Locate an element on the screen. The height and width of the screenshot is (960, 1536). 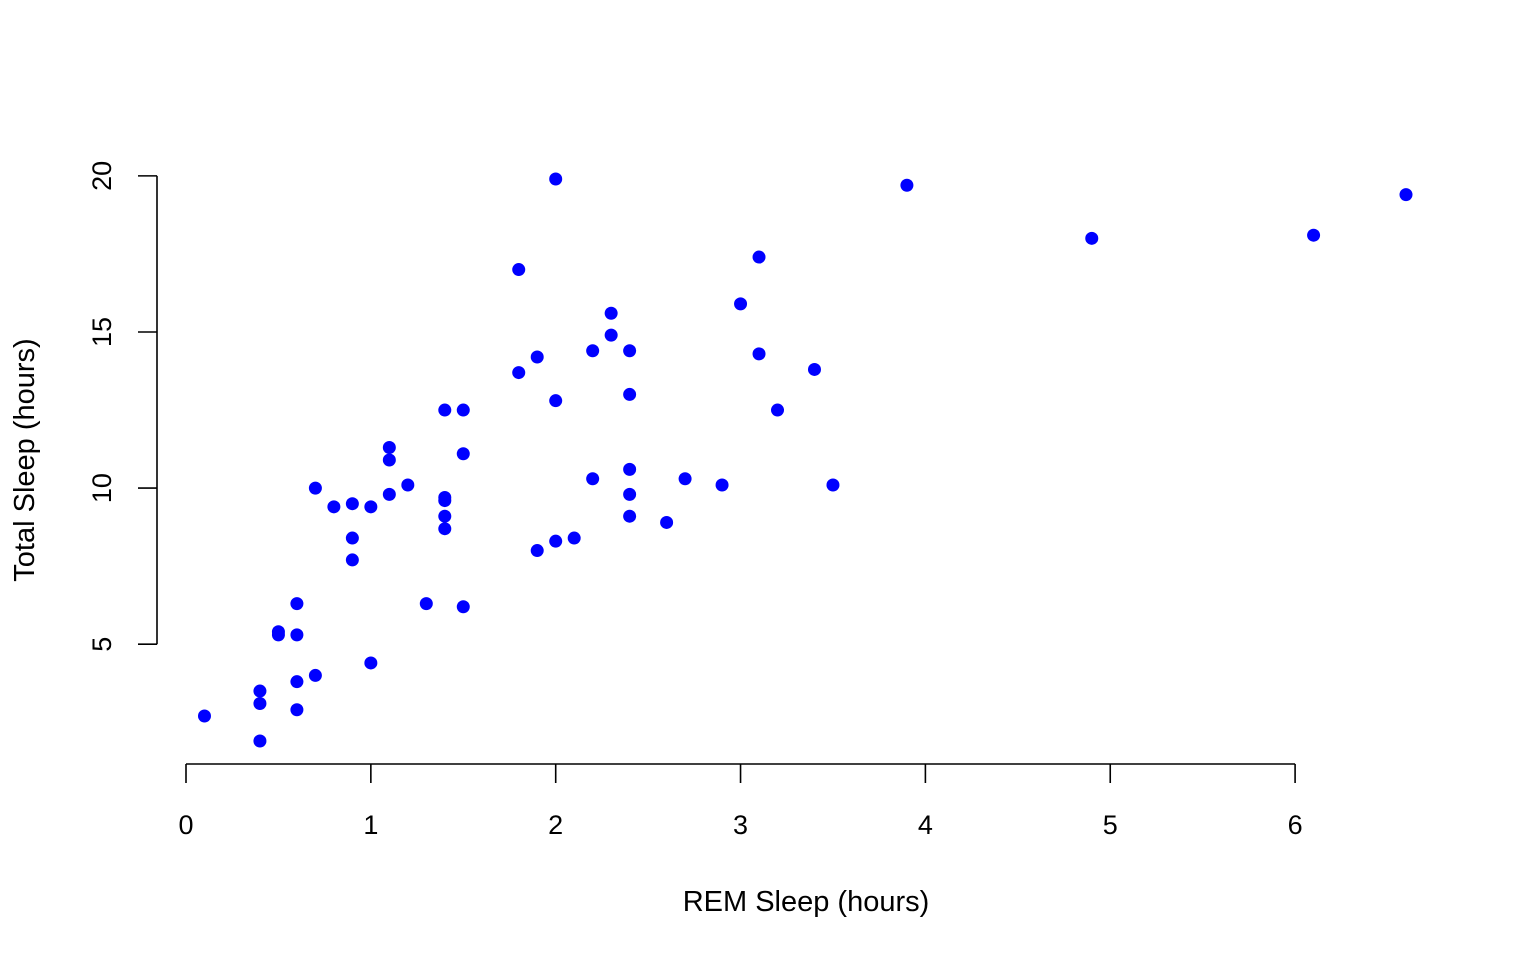
x-tick-label: 5 is located at coordinates (1110, 825).